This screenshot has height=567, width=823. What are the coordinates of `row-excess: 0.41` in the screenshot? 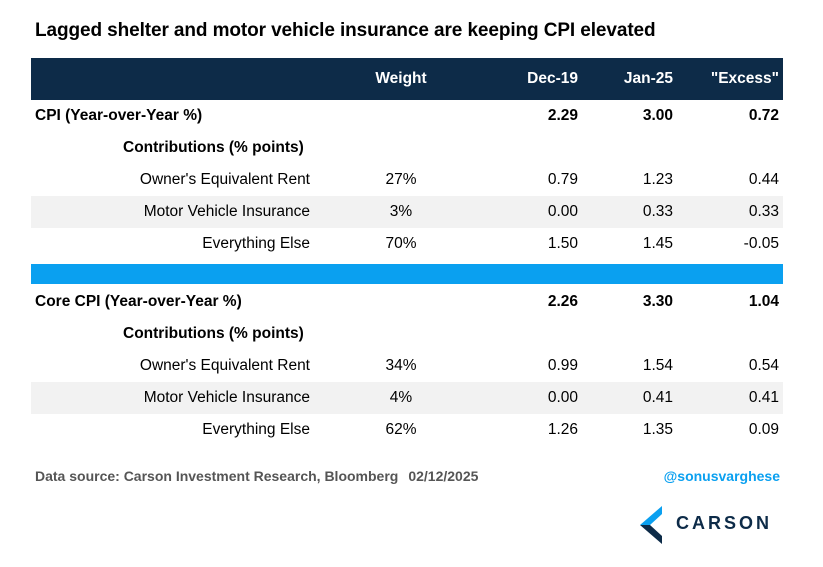 It's located at (763, 397).